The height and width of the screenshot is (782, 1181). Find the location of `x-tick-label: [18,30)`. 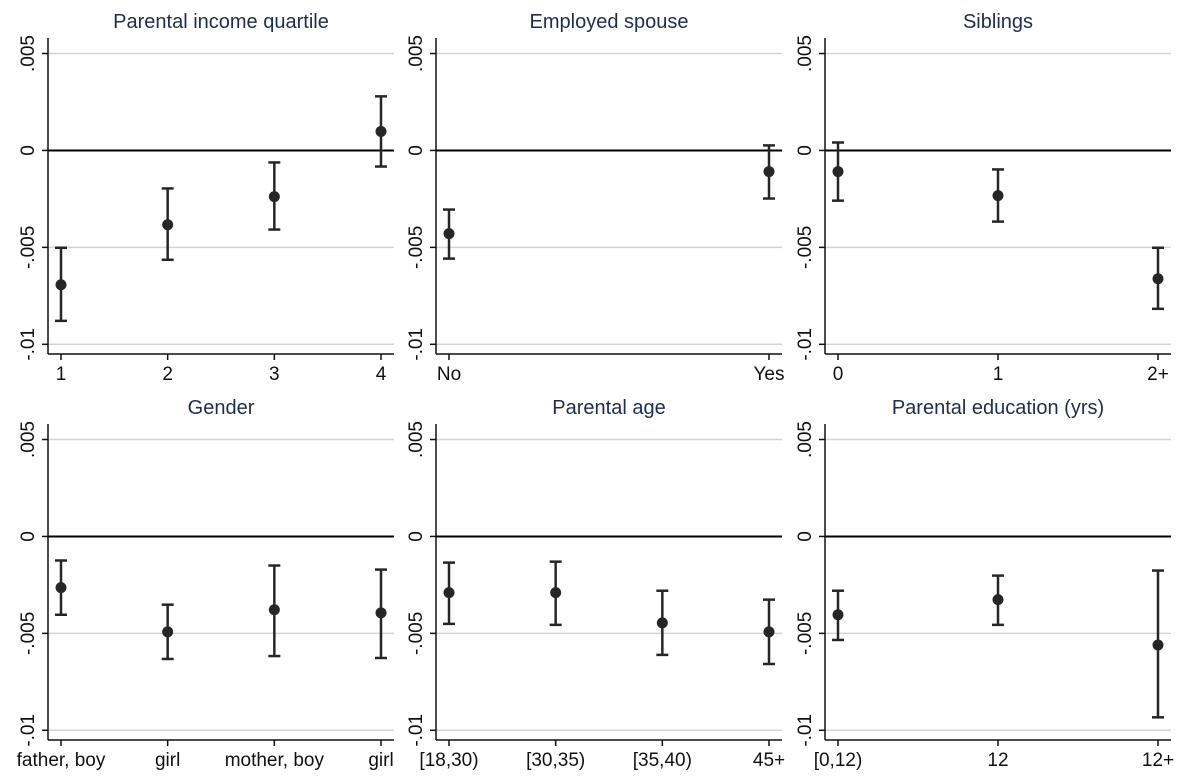

x-tick-label: [18,30) is located at coordinates (448, 760).